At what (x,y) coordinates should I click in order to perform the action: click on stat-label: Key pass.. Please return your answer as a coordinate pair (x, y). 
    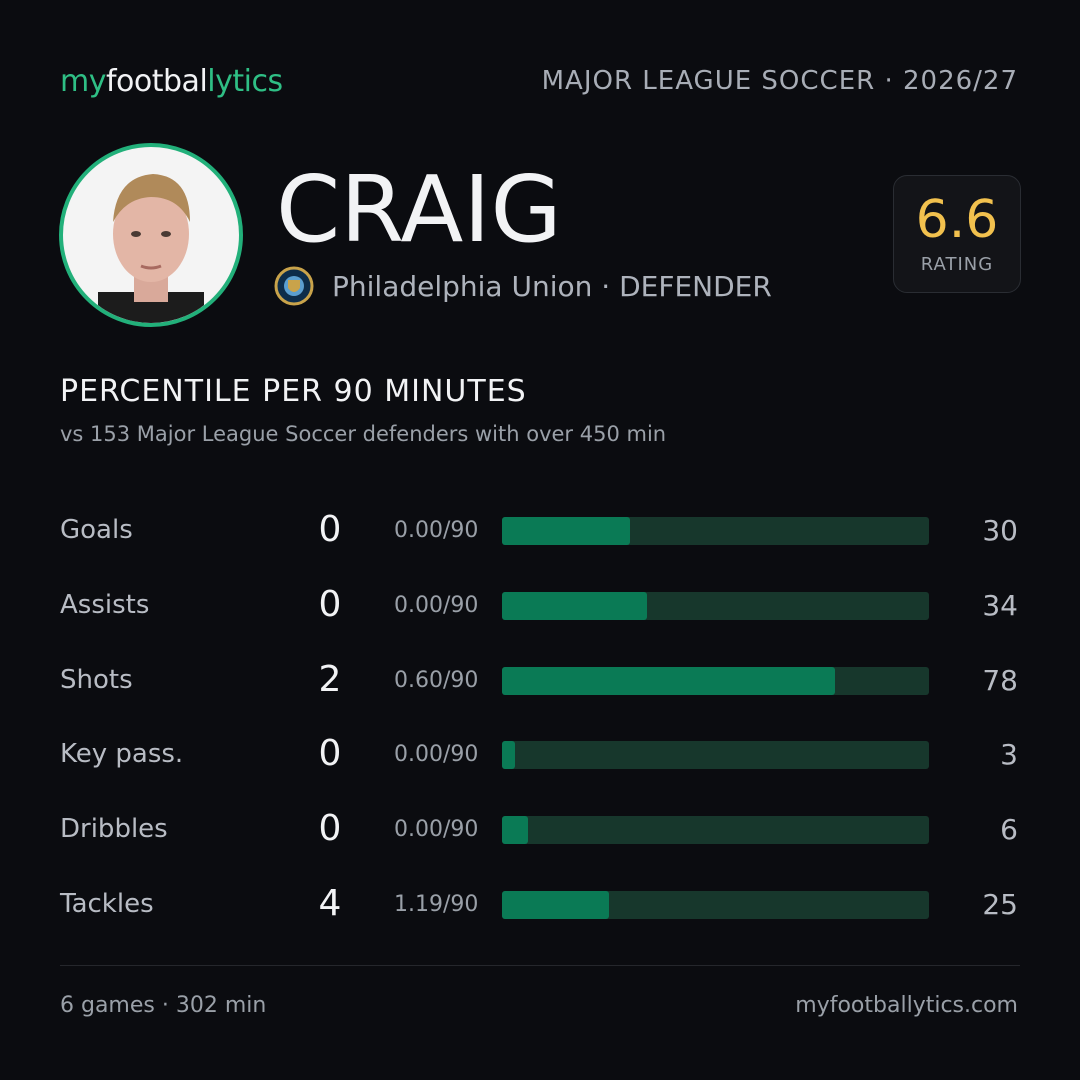
    Looking at the image, I should click on (122, 754).